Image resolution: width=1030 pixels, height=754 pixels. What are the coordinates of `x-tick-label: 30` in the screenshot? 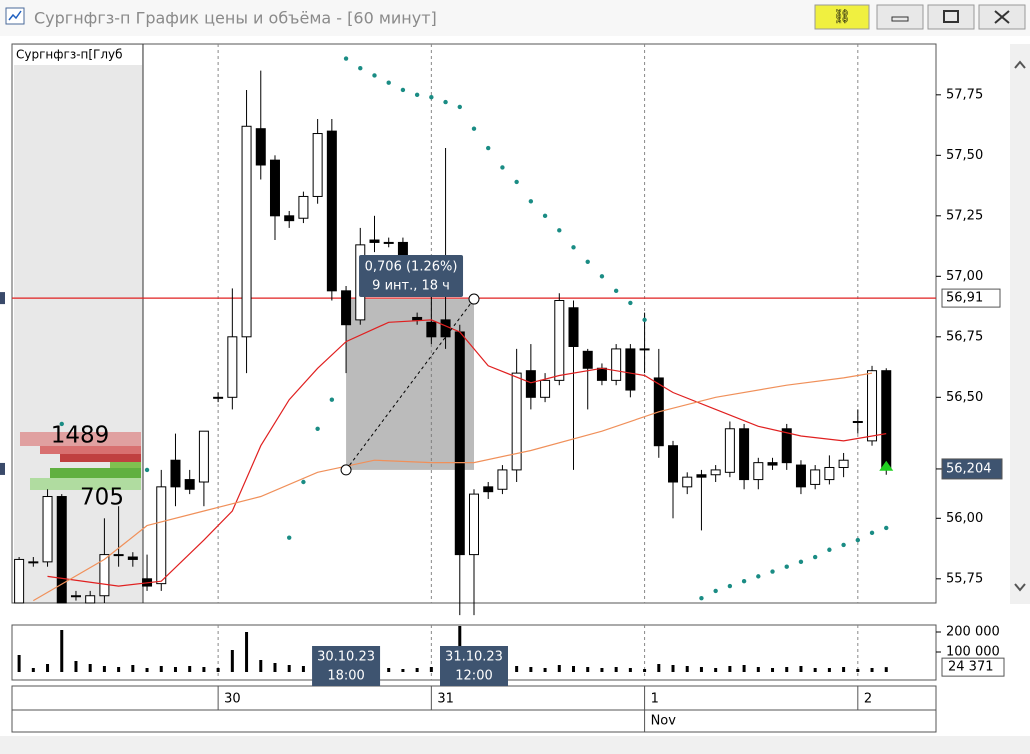 It's located at (232, 699).